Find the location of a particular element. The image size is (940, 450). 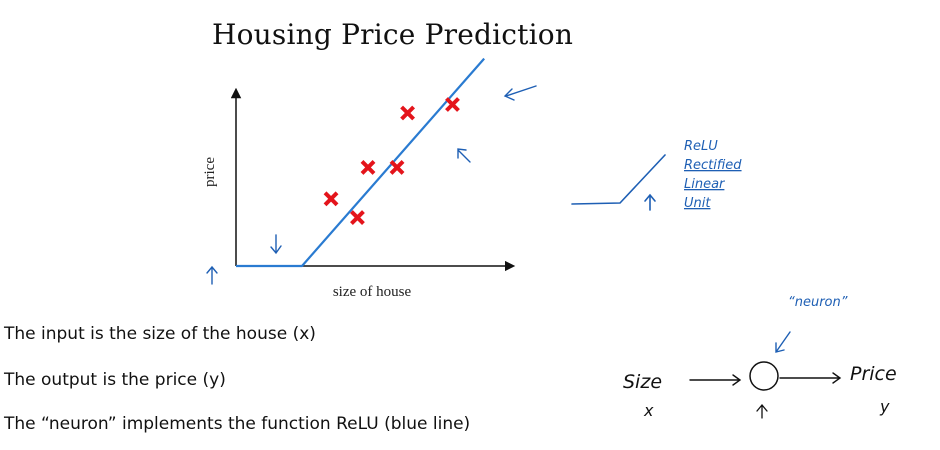

x-axis-label: size of house is located at coordinates (372, 292).